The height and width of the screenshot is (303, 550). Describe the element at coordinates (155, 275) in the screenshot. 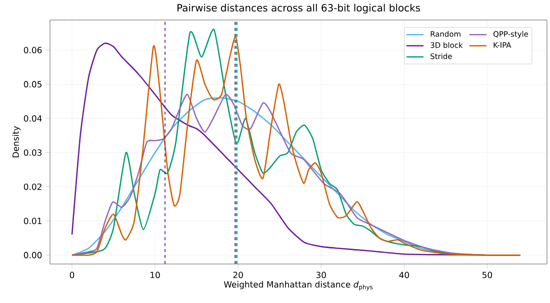

I see `x-tick-label: 10` at that location.